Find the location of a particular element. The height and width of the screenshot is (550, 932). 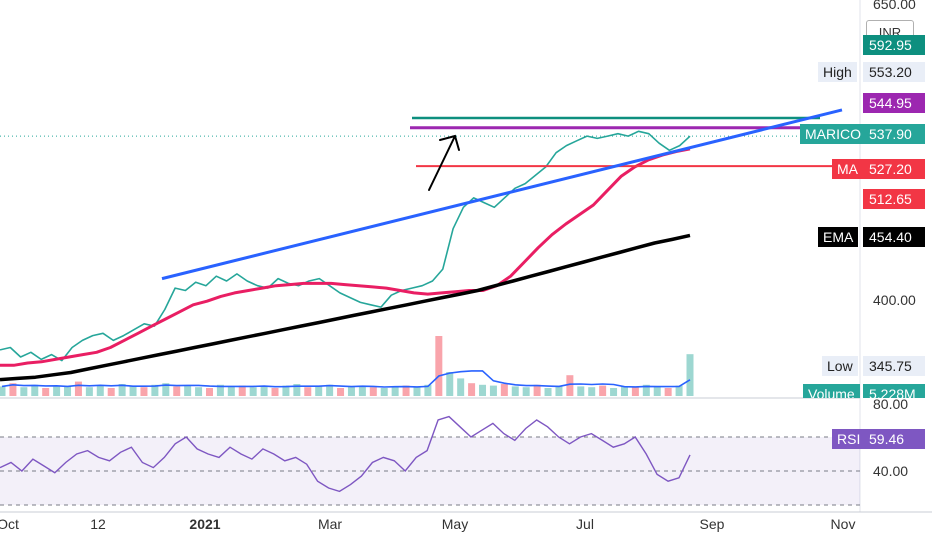

rsi-band is located at coordinates (430, 471).